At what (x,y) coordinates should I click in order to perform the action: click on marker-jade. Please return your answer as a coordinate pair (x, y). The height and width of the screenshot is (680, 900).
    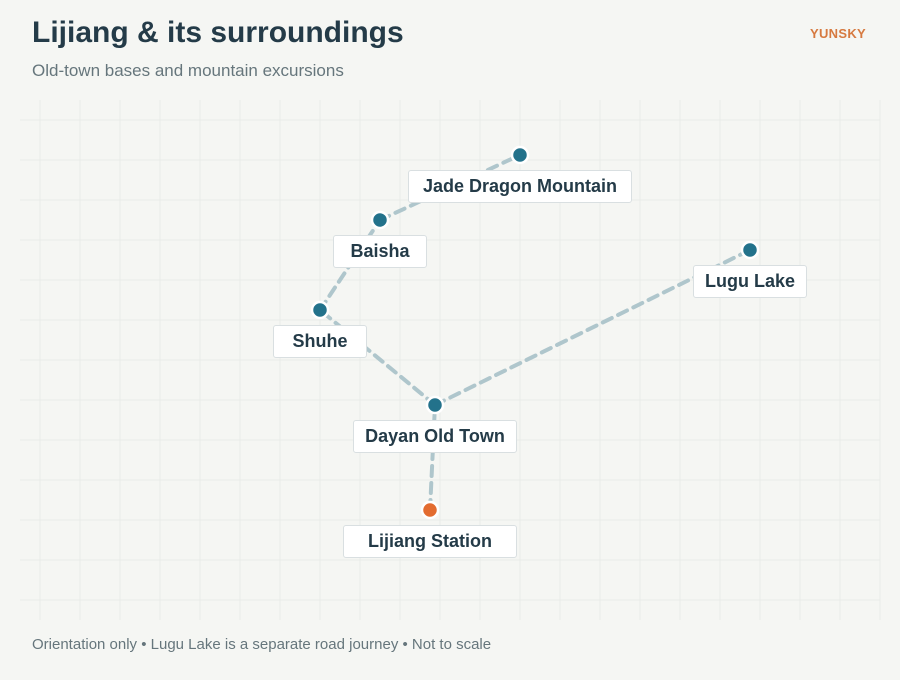
    Looking at the image, I should click on (520, 155).